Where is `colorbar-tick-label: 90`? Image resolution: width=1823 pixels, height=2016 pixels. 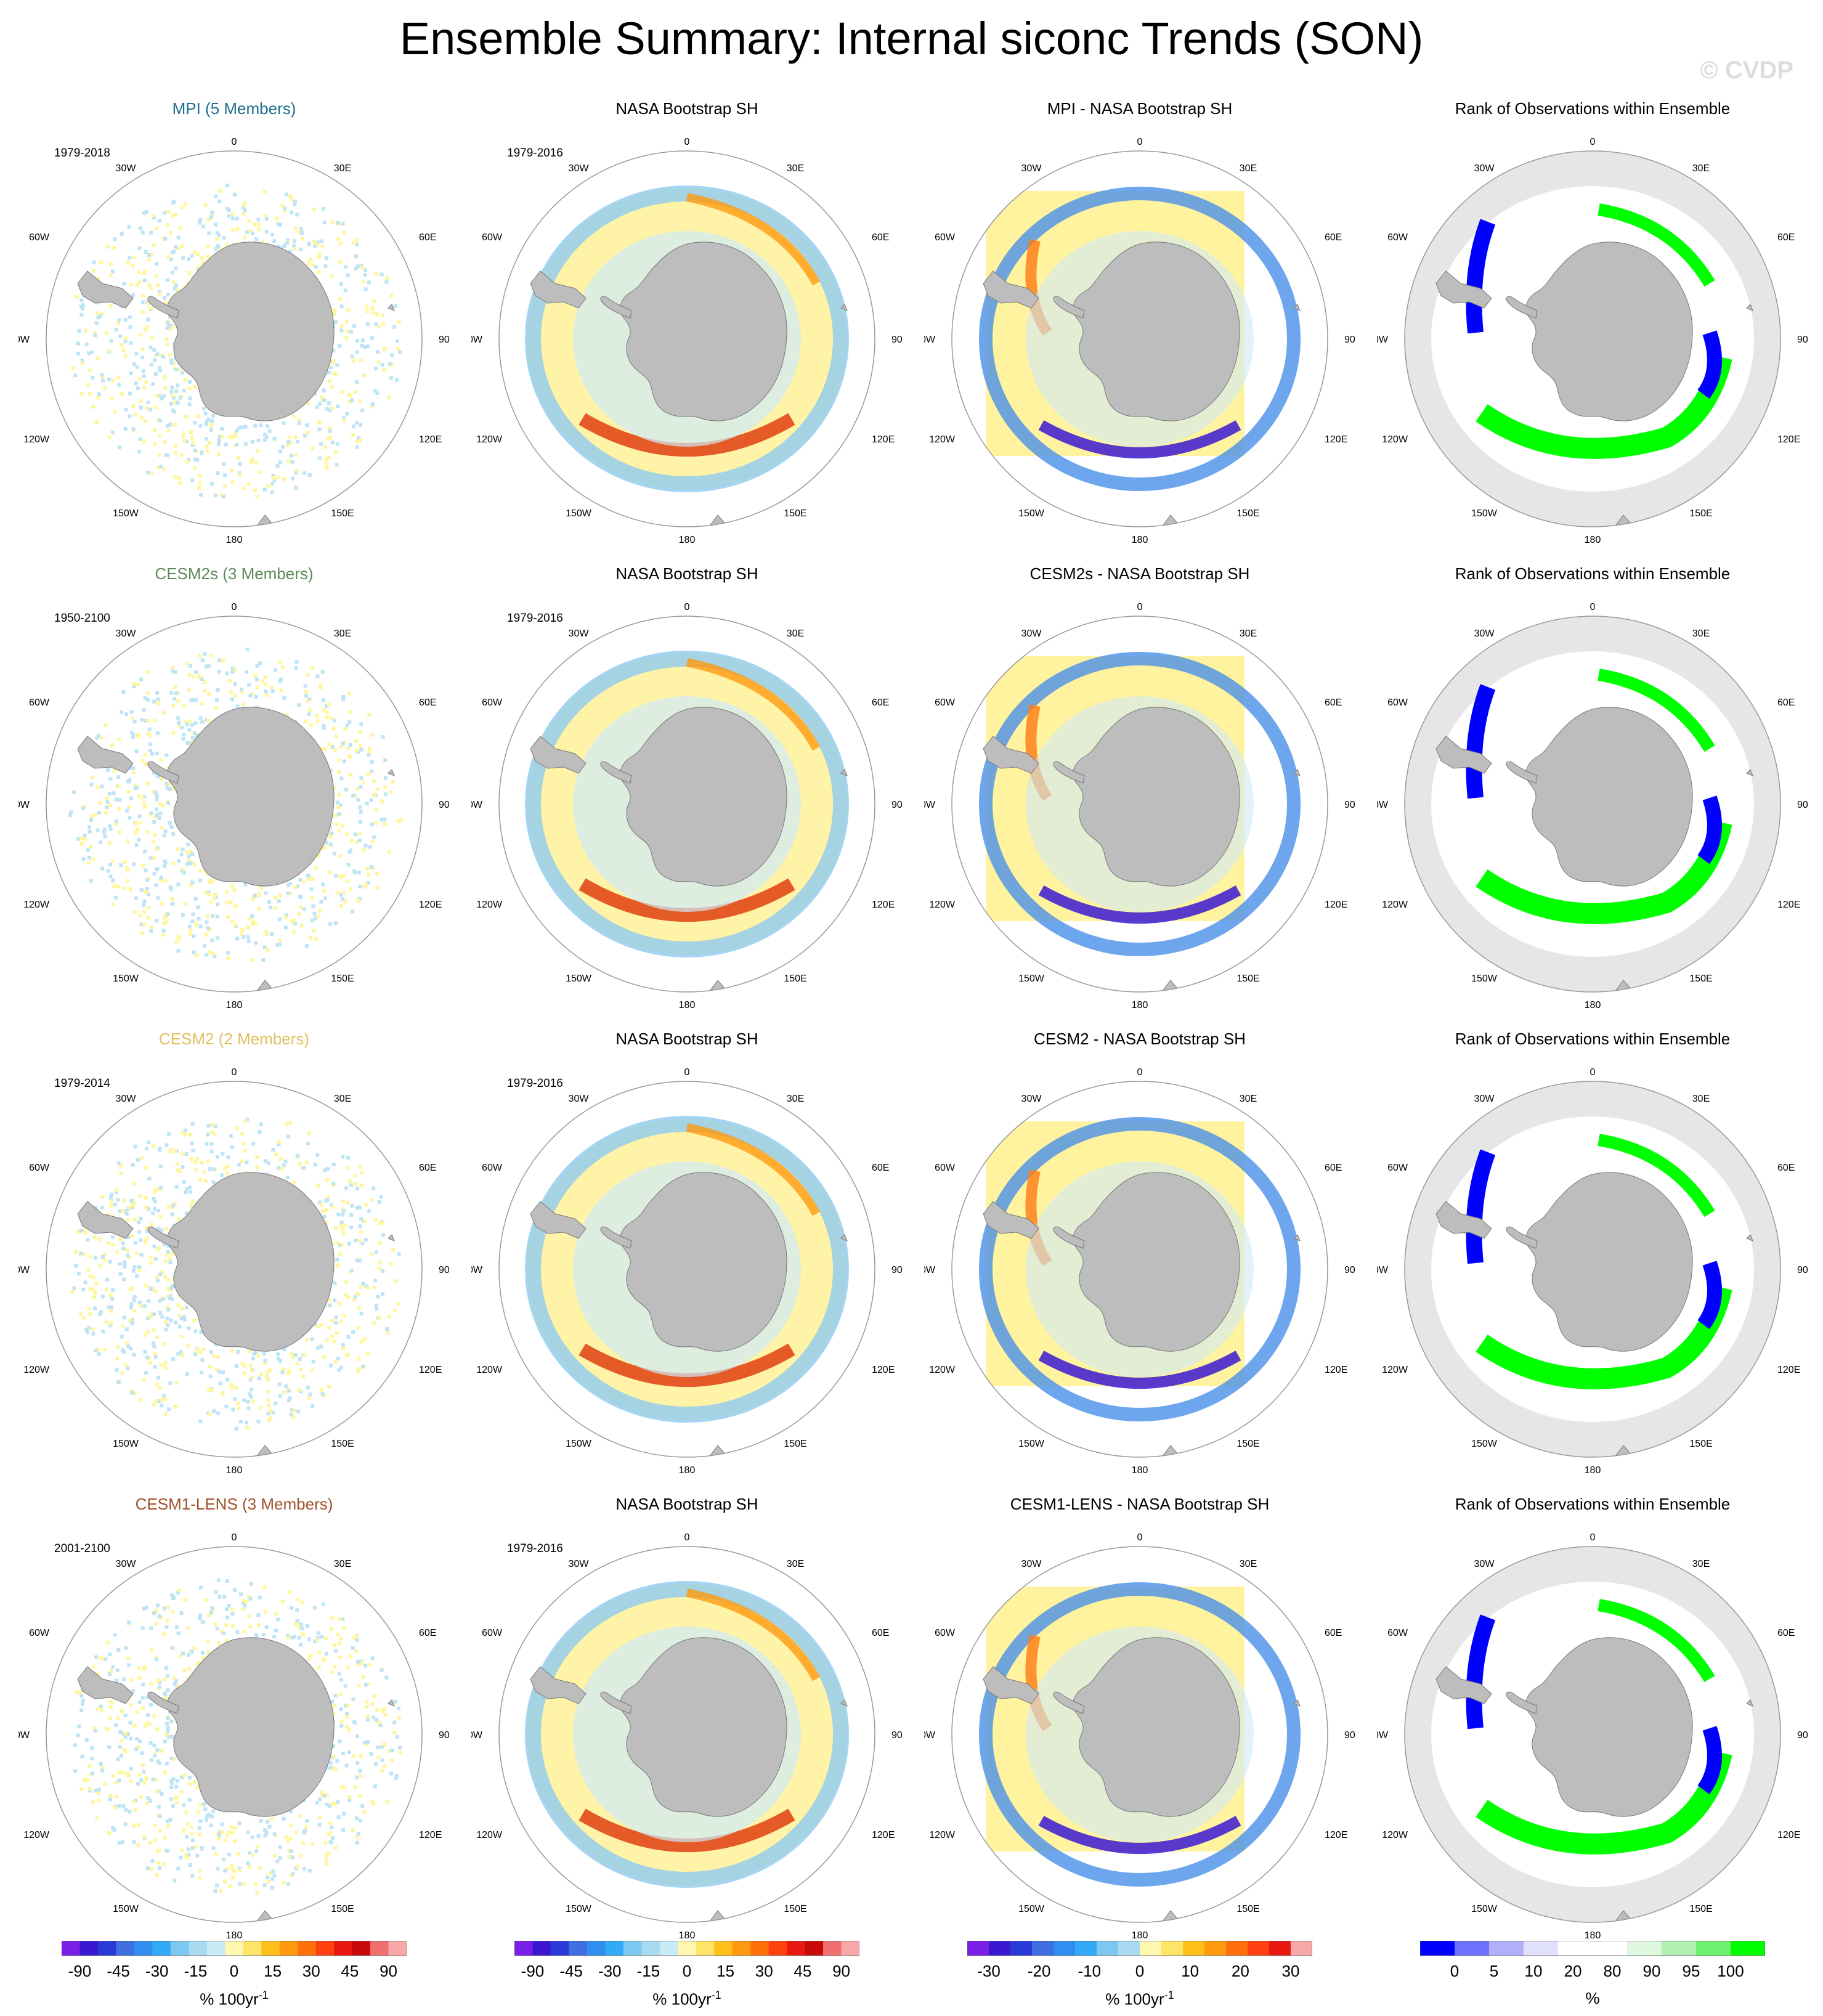 colorbar-tick-label: 90 is located at coordinates (388, 1971).